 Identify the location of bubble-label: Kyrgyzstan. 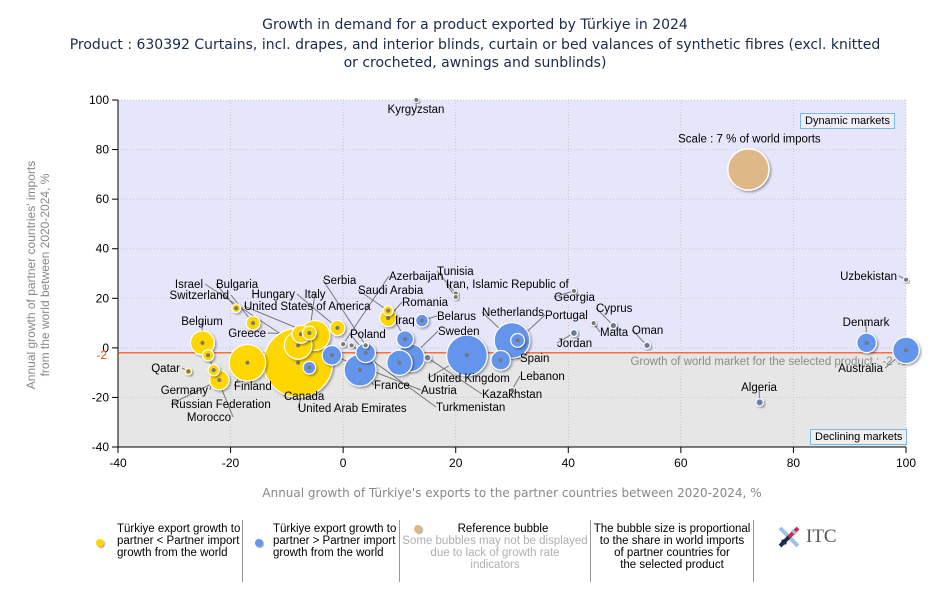
(416, 110).